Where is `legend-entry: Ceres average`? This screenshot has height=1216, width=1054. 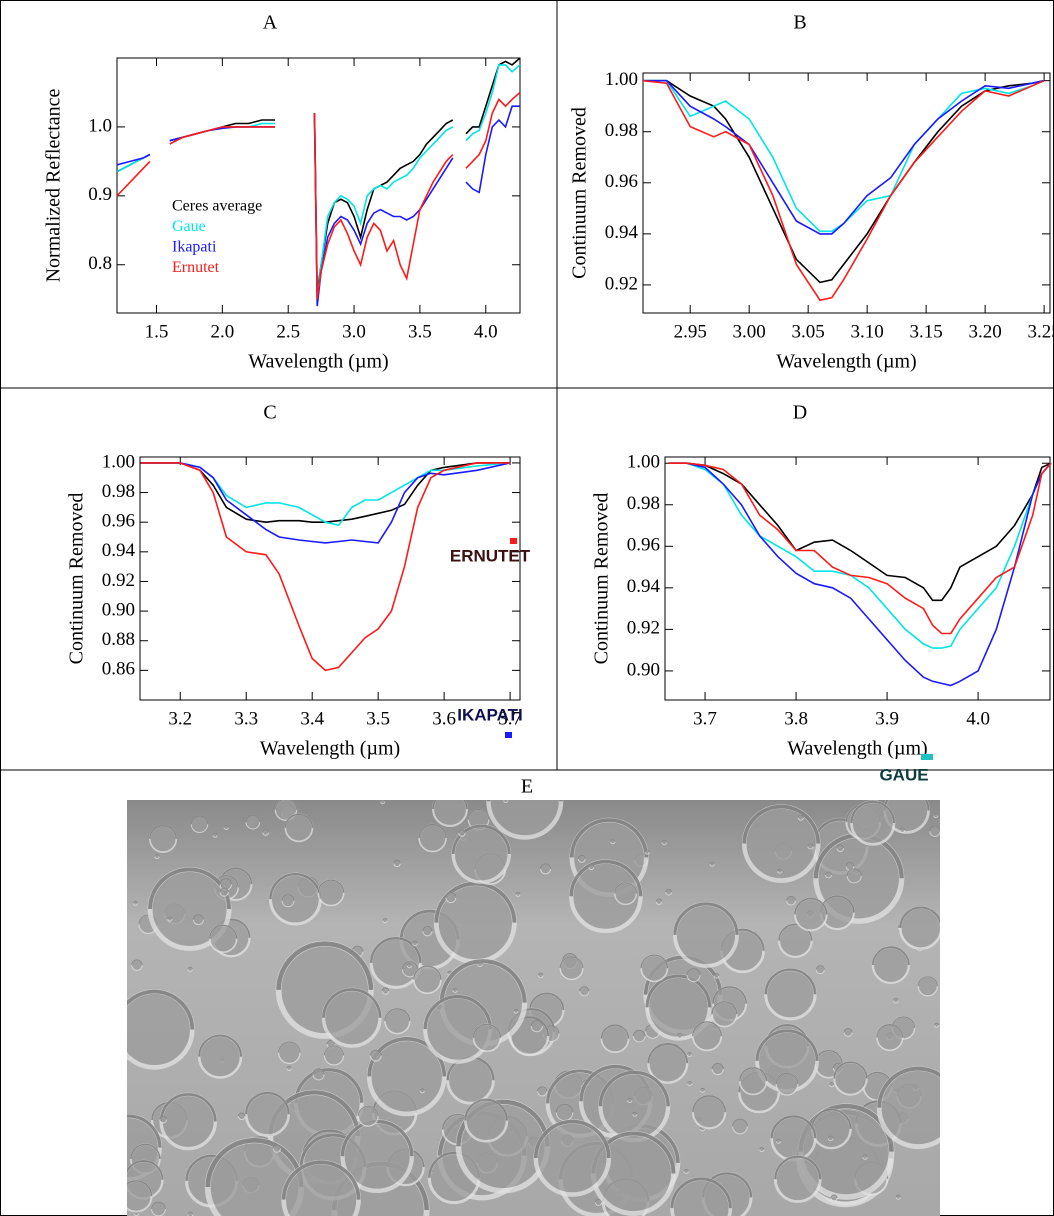
legend-entry: Ceres average is located at coordinates (217, 206).